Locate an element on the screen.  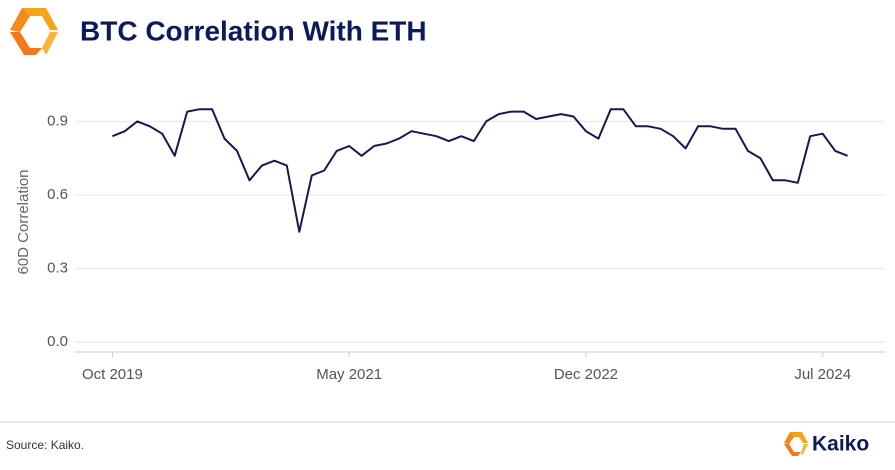
x-tick-label: Dec 2022 is located at coordinates (586, 374).